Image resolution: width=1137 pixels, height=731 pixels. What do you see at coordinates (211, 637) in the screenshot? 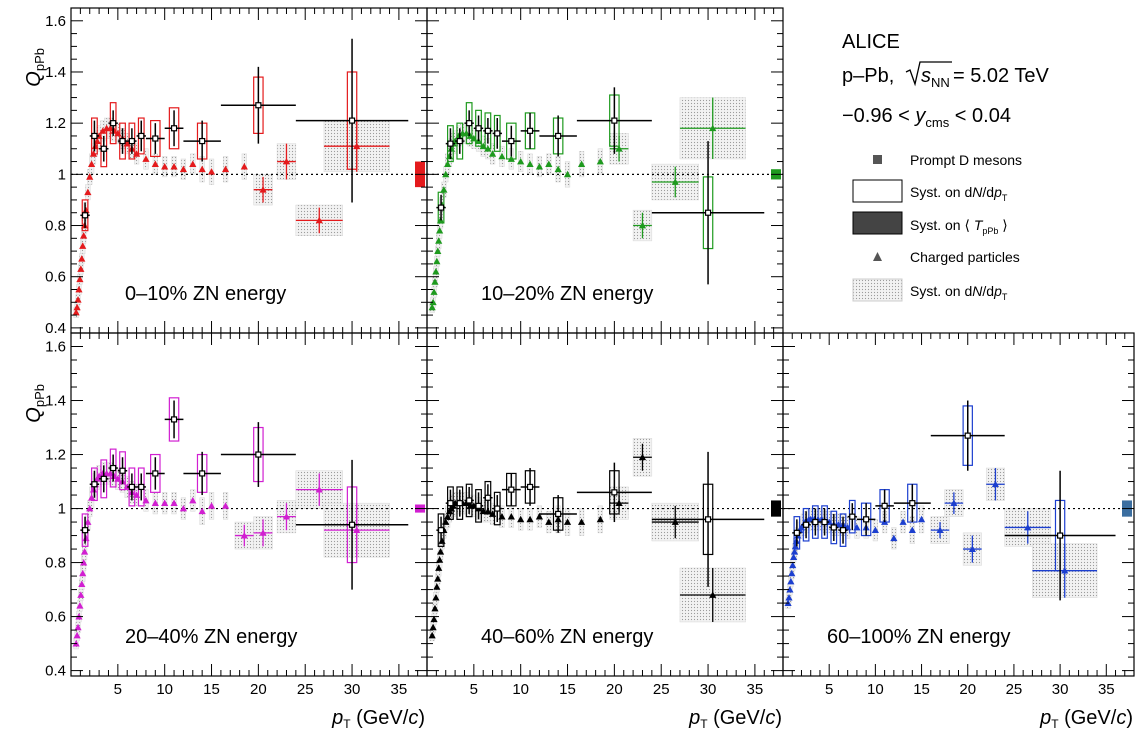
I see `panel-title: 20–40% ZN energy` at bounding box center [211, 637].